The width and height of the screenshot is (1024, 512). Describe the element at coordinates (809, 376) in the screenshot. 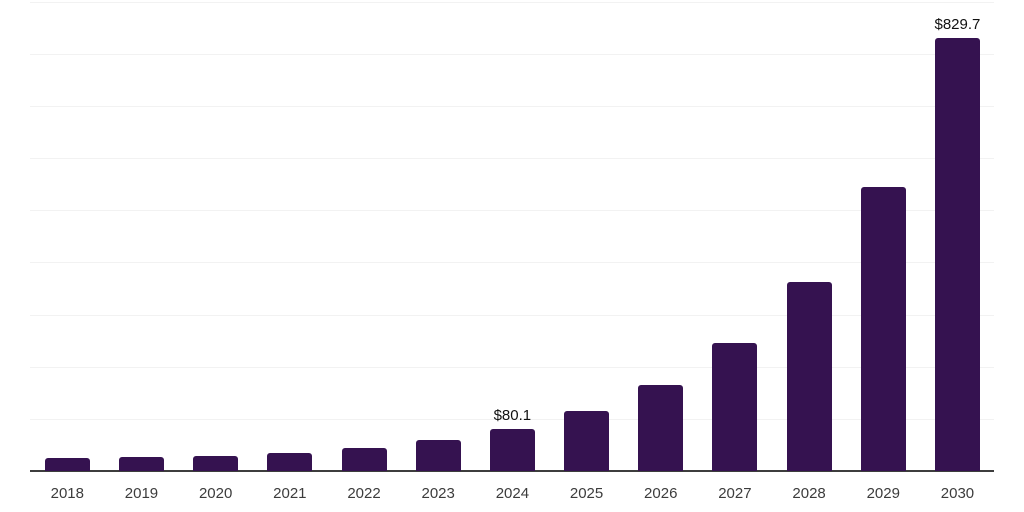

I see `bar-2028` at that location.